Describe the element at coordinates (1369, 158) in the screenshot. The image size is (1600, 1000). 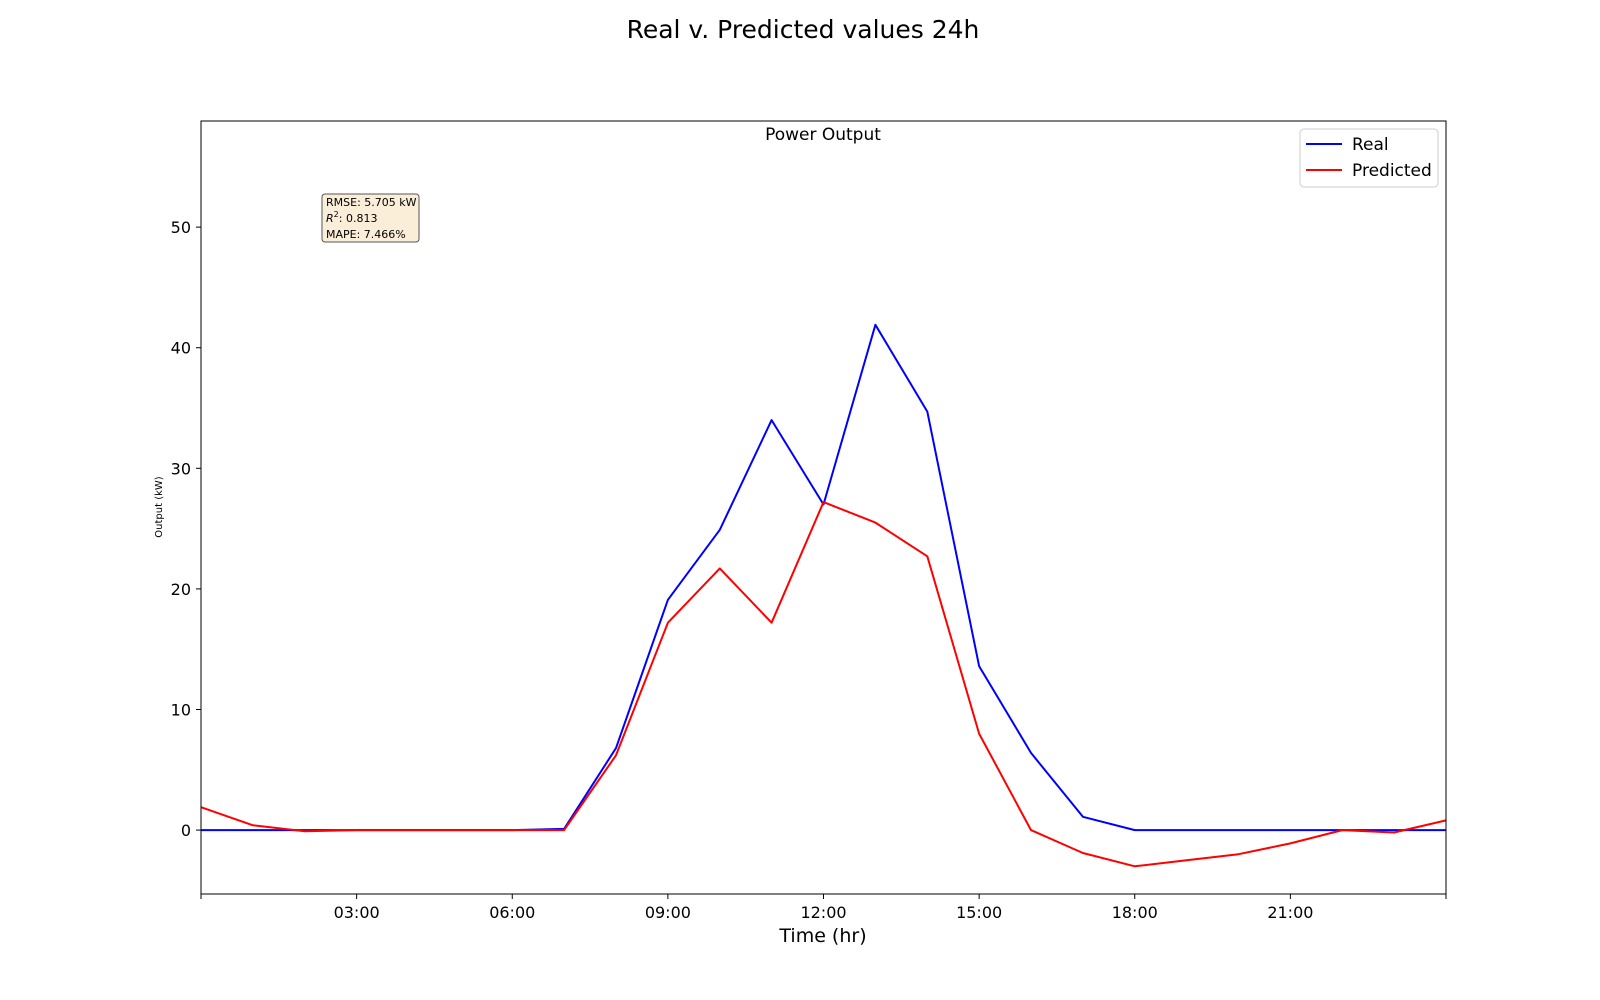
I see `legend: Real Predicted` at that location.